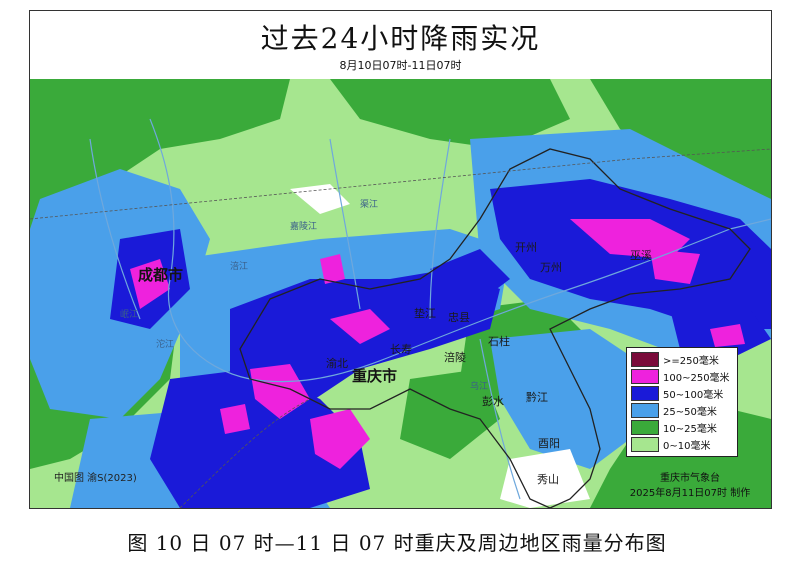  I want to click on legend-label: 25~50毫米, so click(690, 412).